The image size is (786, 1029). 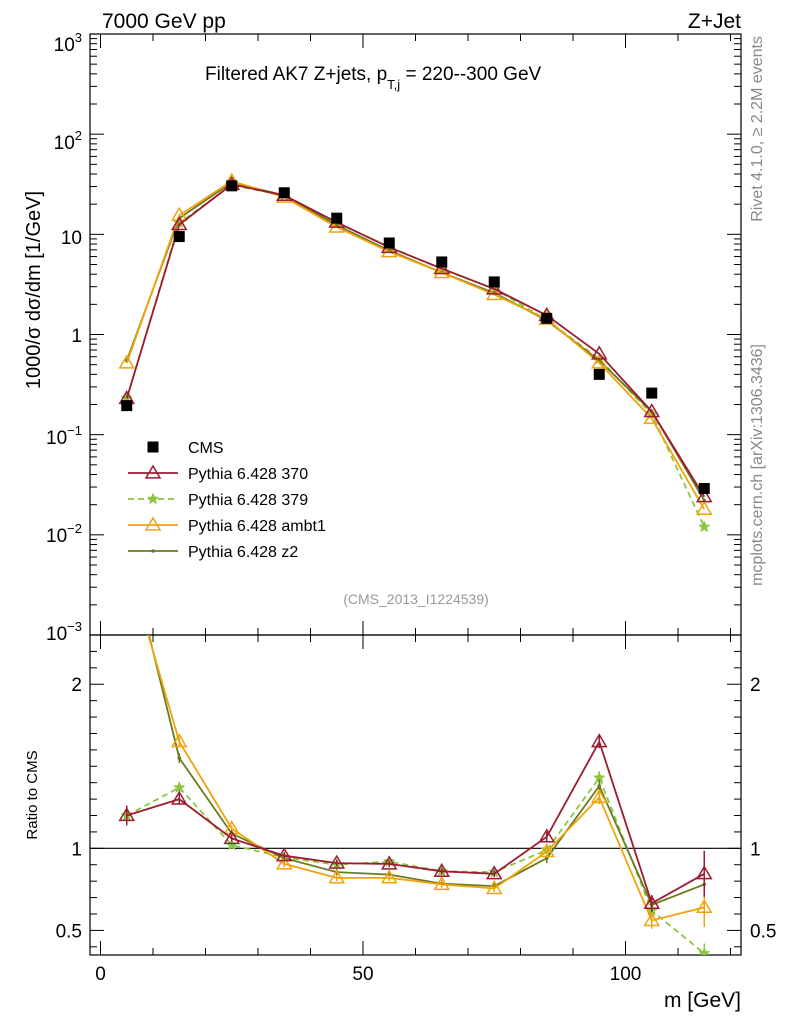 What do you see at coordinates (69, 931) in the screenshot?
I see `ratio-ytick-label: 0.5` at bounding box center [69, 931].